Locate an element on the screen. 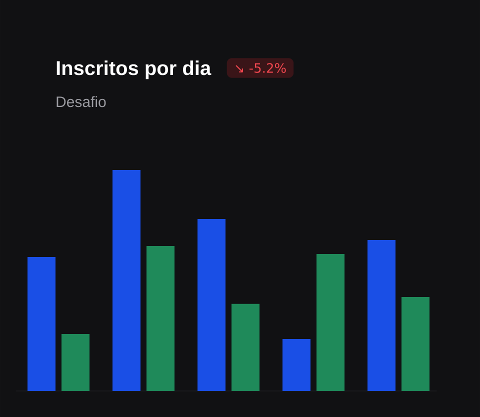  text: ↘ -5.2% is located at coordinates (261, 68).